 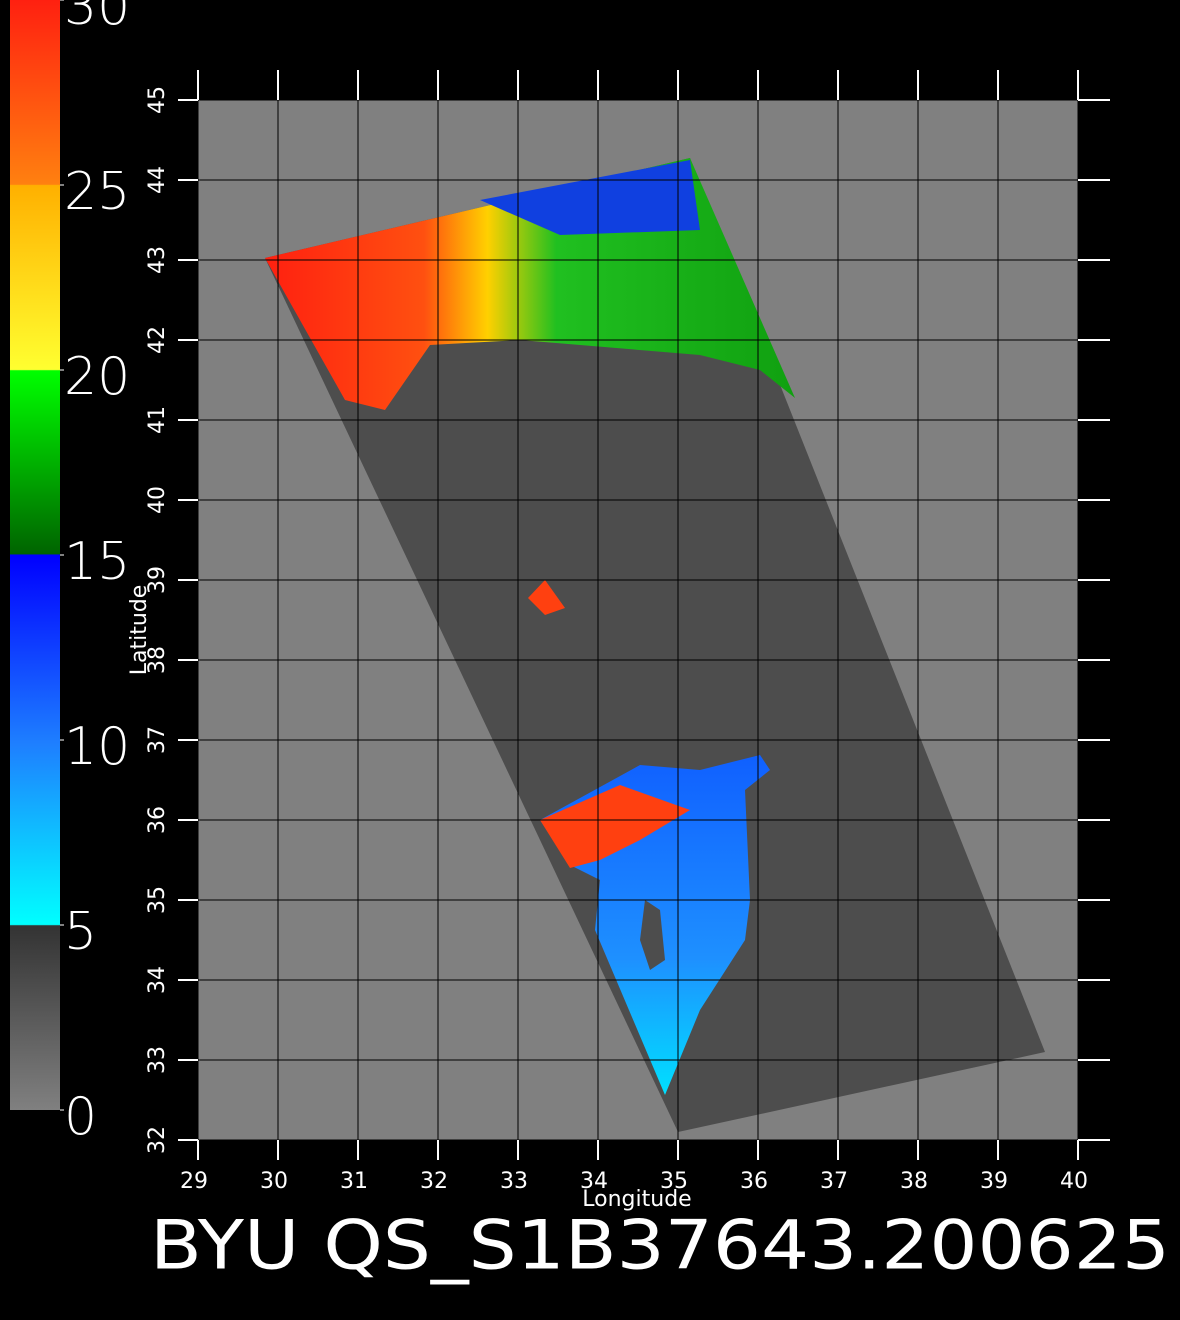 I want to click on y-tick-label: 36, so click(x=157, y=820).